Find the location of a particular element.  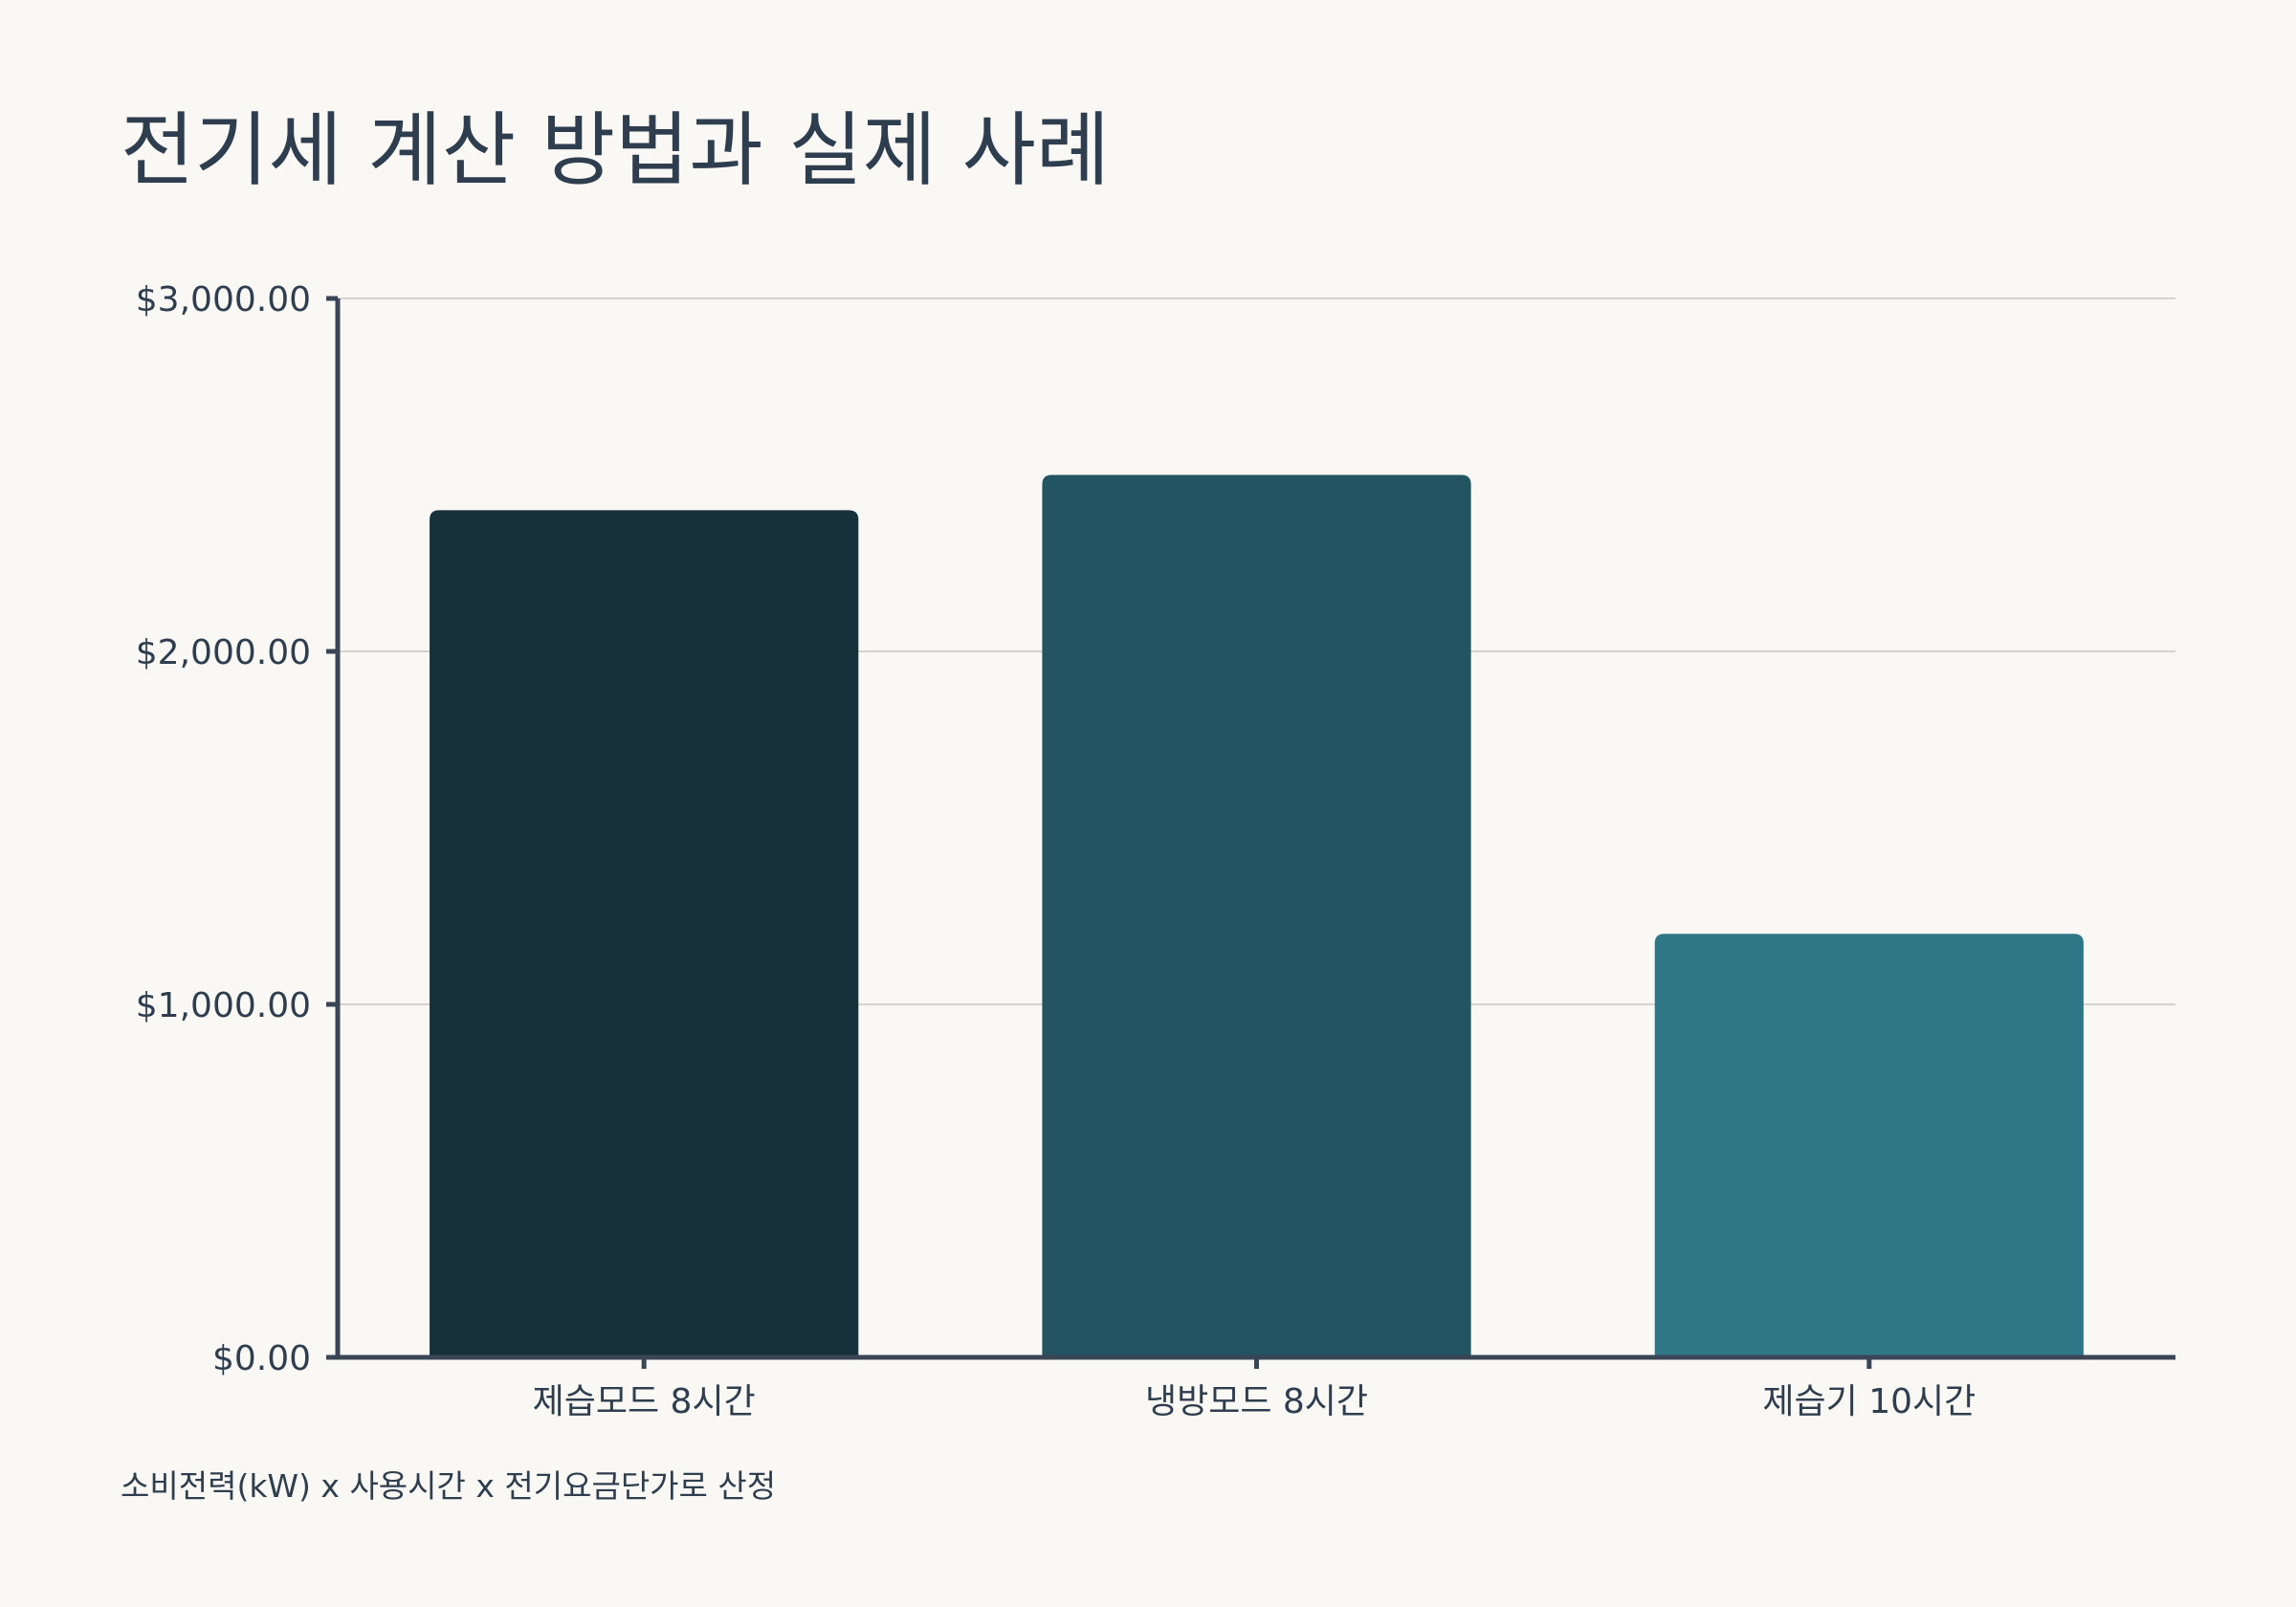

y-tick-label: $0.00 is located at coordinates (262, 1358).